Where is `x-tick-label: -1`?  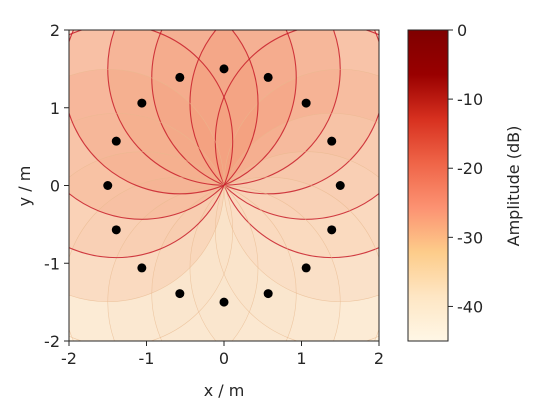 x-tick-label: -1 is located at coordinates (147, 358).